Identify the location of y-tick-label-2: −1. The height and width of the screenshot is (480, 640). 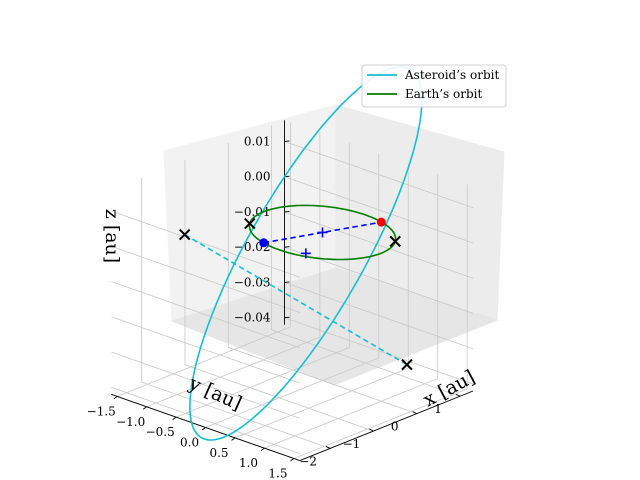
(352, 444).